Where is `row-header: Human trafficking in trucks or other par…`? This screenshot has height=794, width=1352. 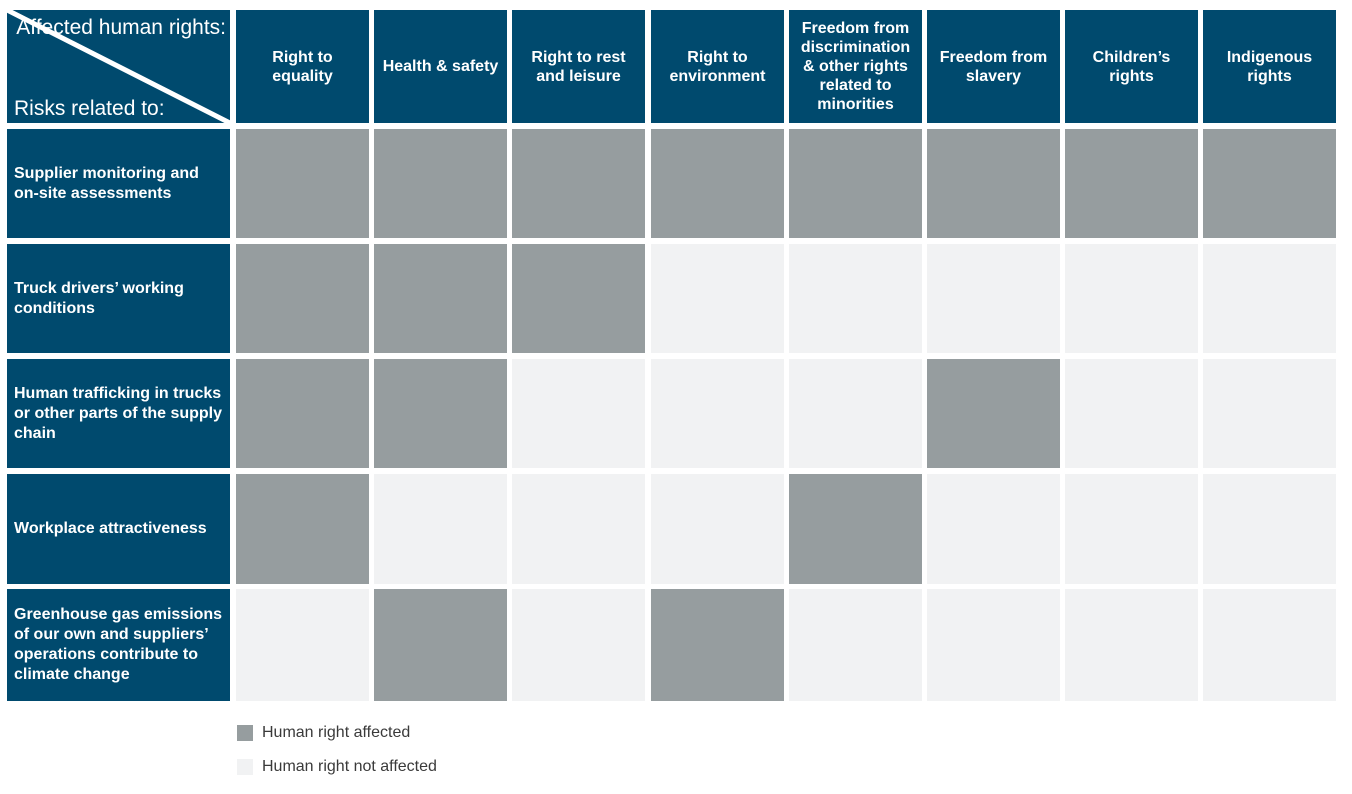 row-header: Human trafficking in trucks or other par… is located at coordinates (118, 413).